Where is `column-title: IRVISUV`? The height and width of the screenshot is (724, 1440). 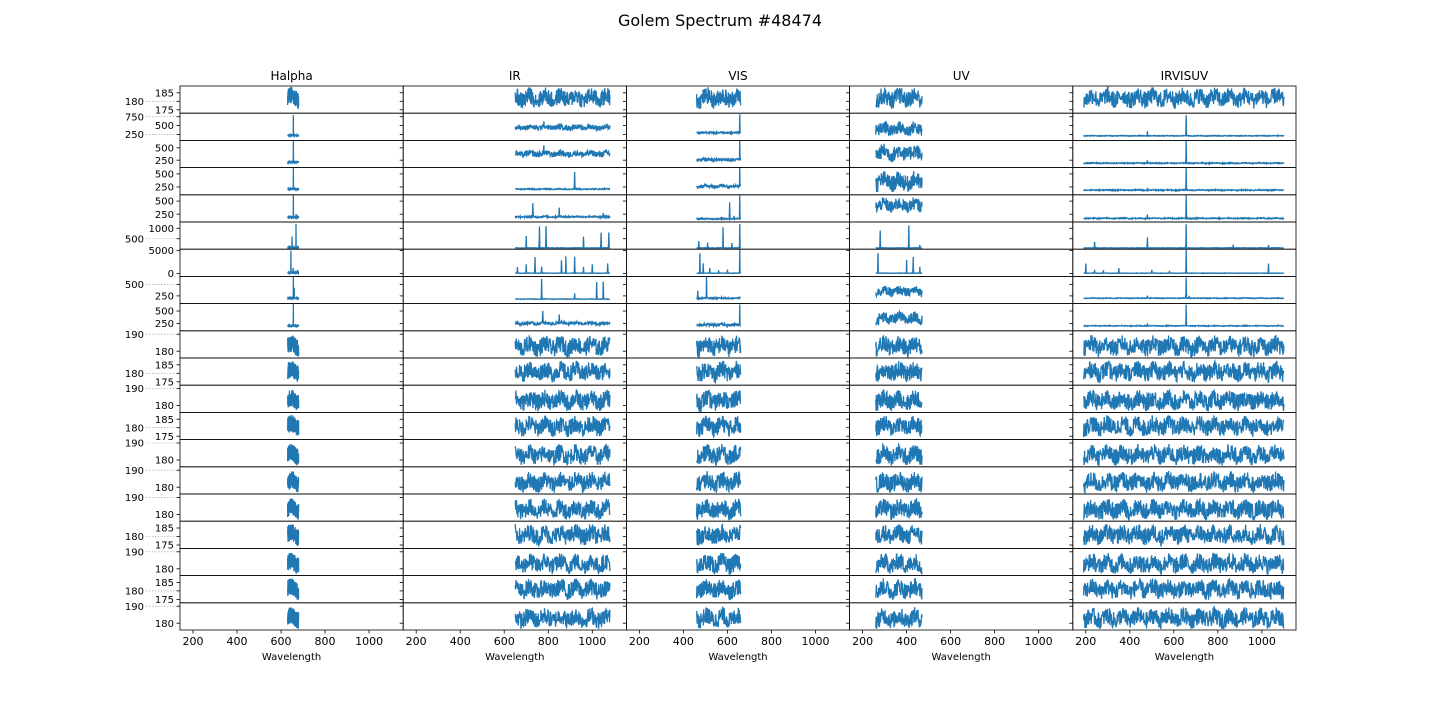 column-title: IRVISUV is located at coordinates (1185, 76).